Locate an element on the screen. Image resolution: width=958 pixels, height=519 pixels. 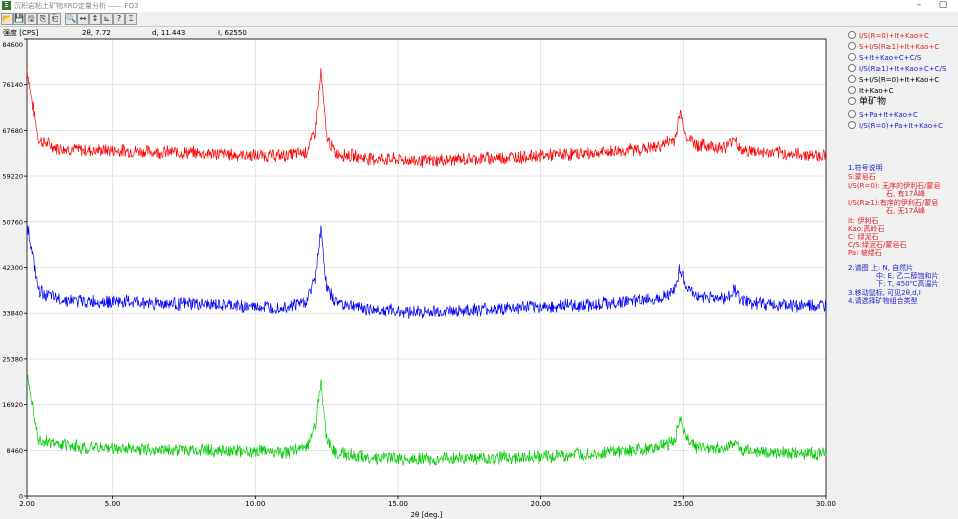
axis-icon: ⊾ is located at coordinates (107, 19).